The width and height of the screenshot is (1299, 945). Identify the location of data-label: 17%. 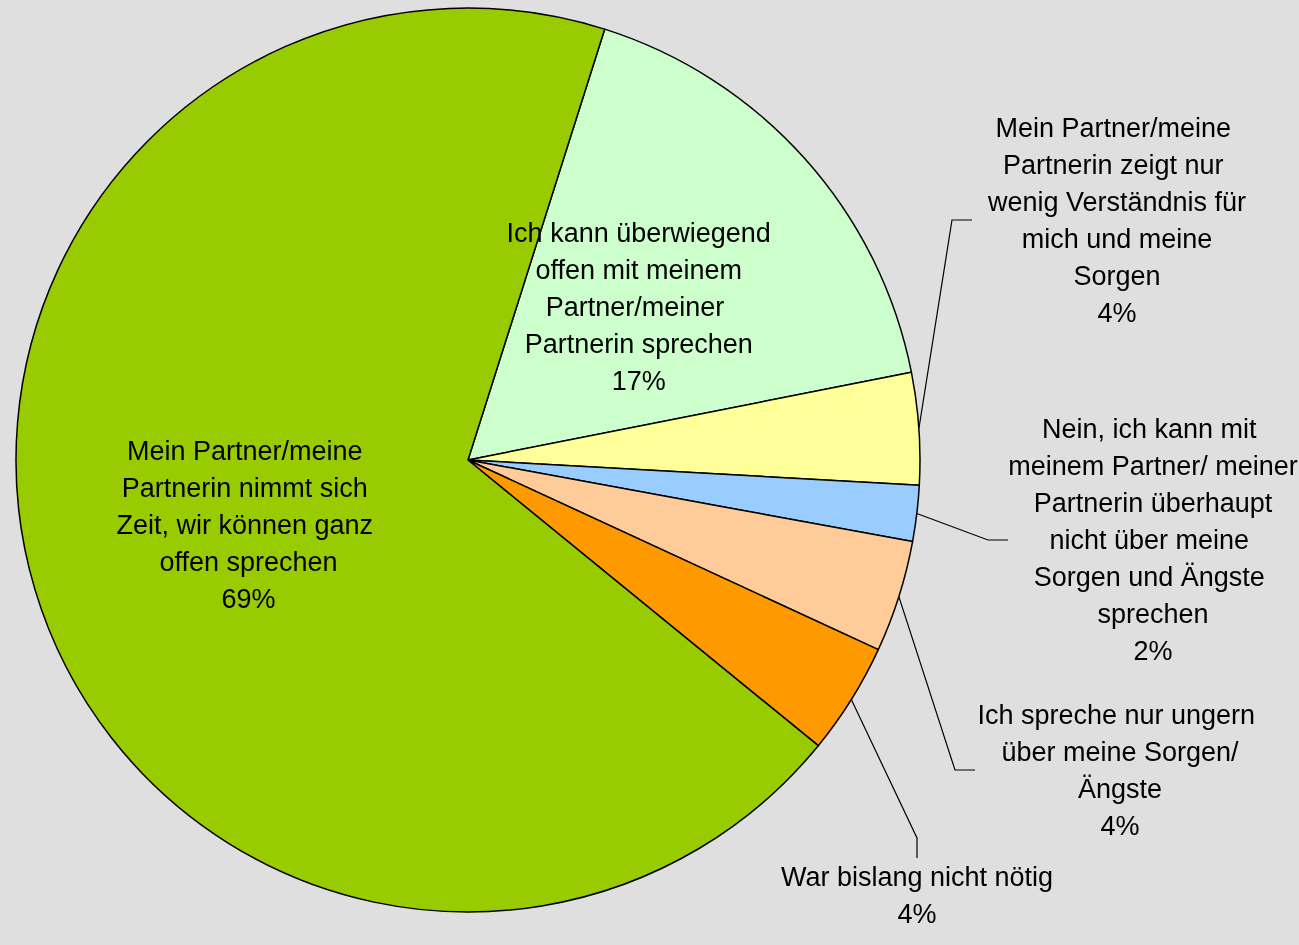
(638, 381).